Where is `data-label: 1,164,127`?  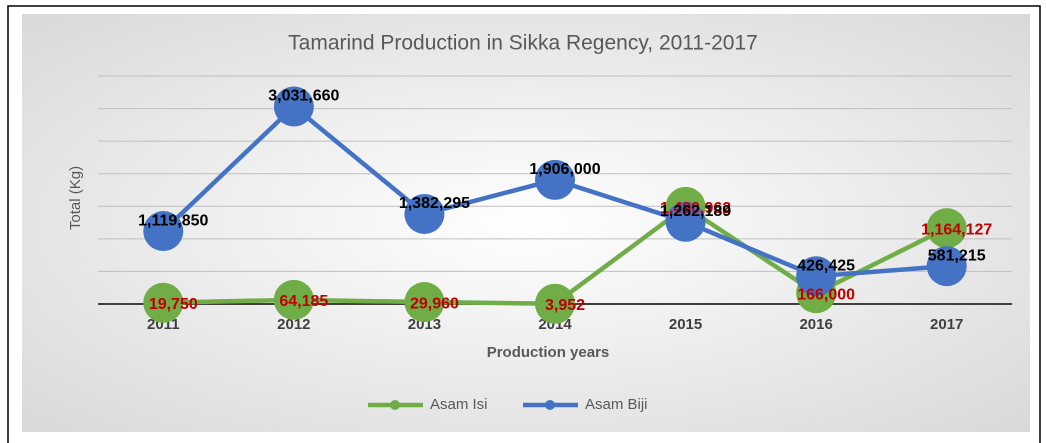 data-label: 1,164,127 is located at coordinates (956, 229).